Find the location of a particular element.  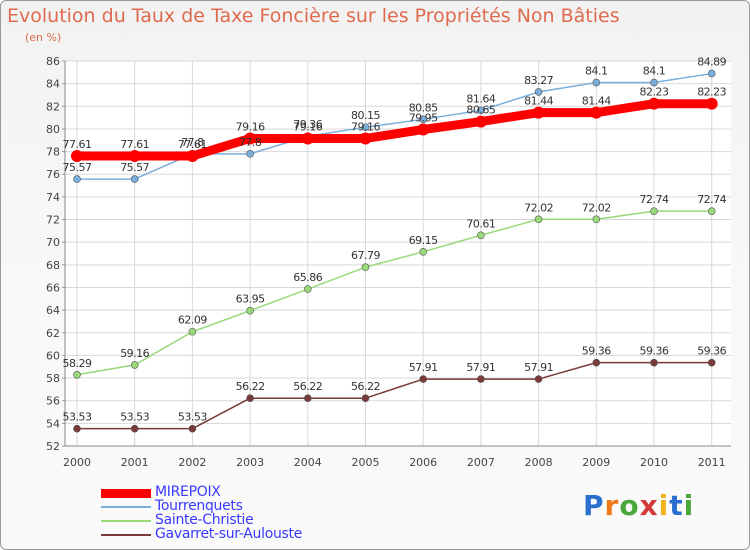

y-tick-label: 62 is located at coordinates (53, 333).